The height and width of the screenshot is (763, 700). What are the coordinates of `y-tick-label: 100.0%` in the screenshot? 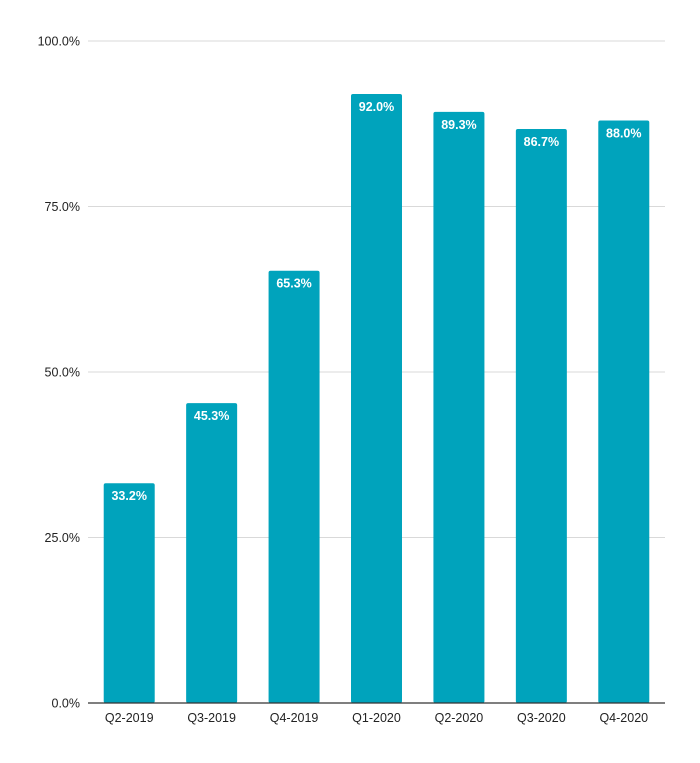 It's located at (59, 42).